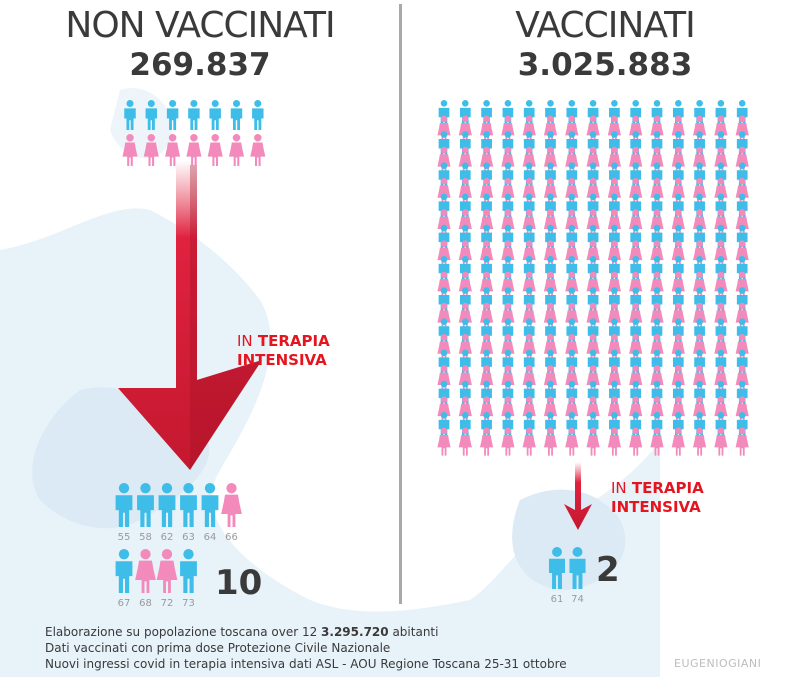 Image resolution: width=800 pixels, height=677 pixels. Describe the element at coordinates (124, 603) in the screenshot. I see `patient-age: 67` at that location.